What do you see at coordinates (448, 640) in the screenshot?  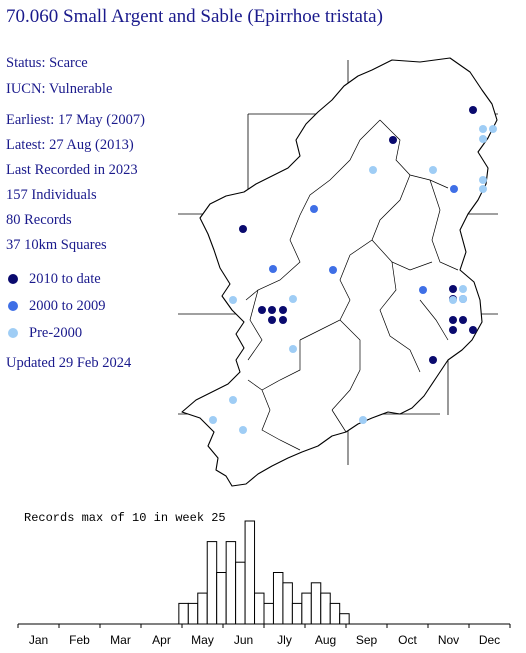 I see `month-label: Nov` at bounding box center [448, 640].